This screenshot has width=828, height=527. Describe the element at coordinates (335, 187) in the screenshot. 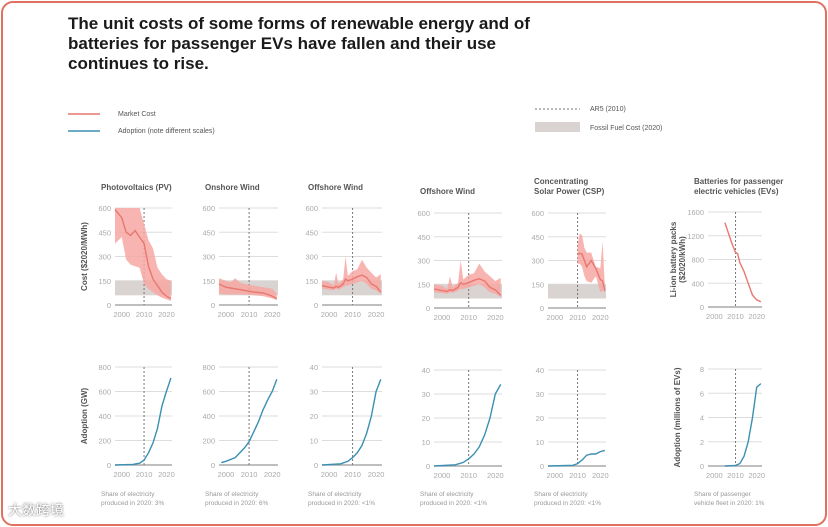

I see `panel-title: Offshore Wind` at that location.